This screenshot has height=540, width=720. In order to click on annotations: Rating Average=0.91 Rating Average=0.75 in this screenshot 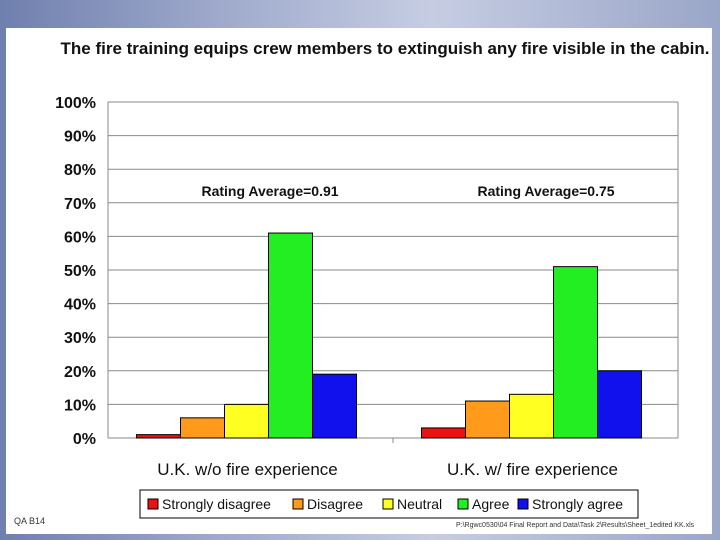, I will do `click(407, 191)`.